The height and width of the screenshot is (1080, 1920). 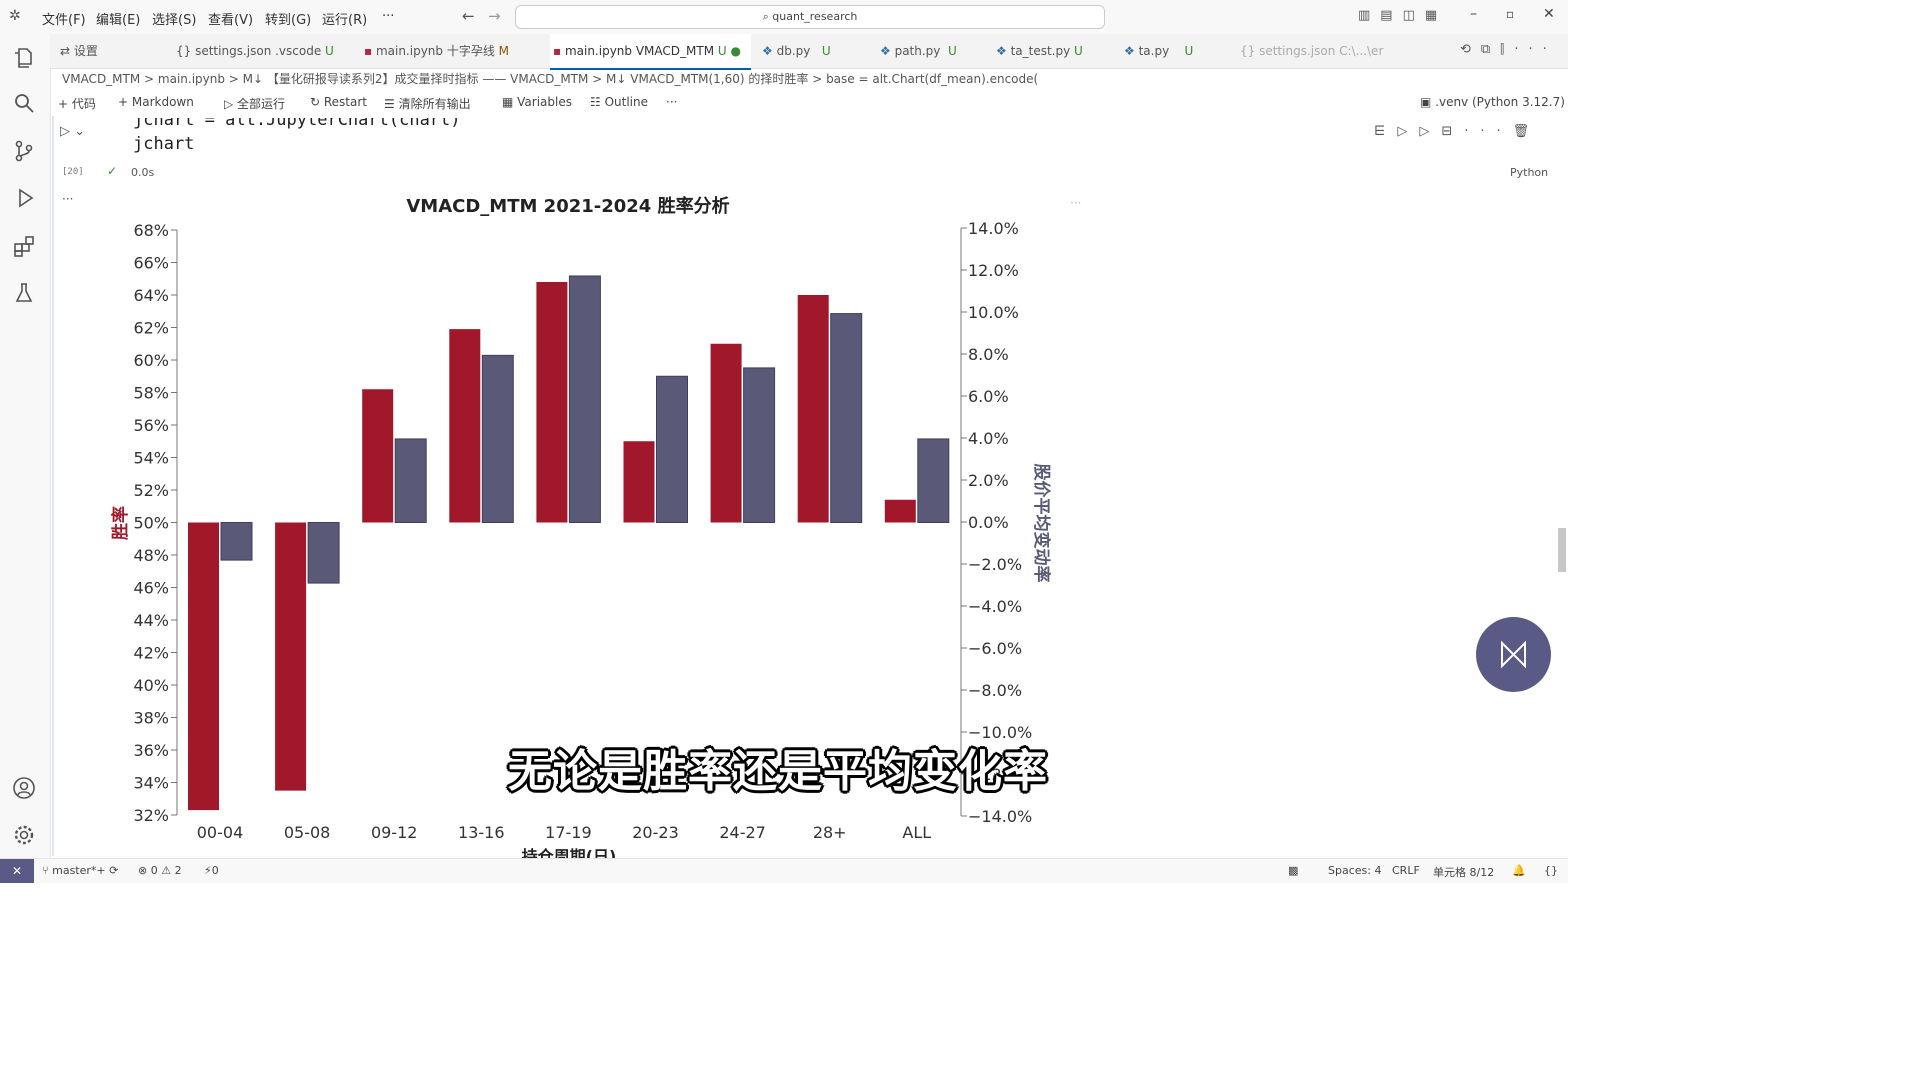 I want to click on close-icon: ✕, so click(x=1549, y=14).